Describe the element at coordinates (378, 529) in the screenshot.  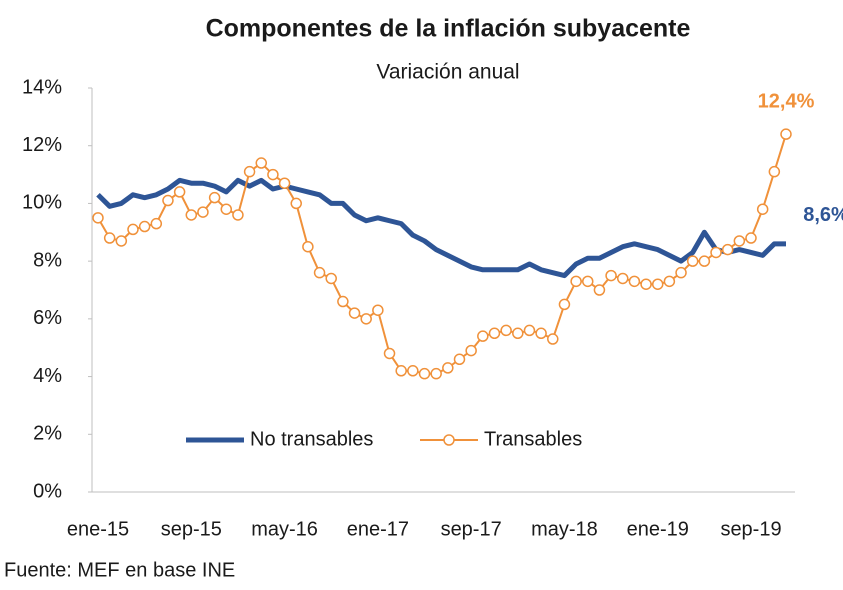
I see `x-tick-label: ene-17` at that location.